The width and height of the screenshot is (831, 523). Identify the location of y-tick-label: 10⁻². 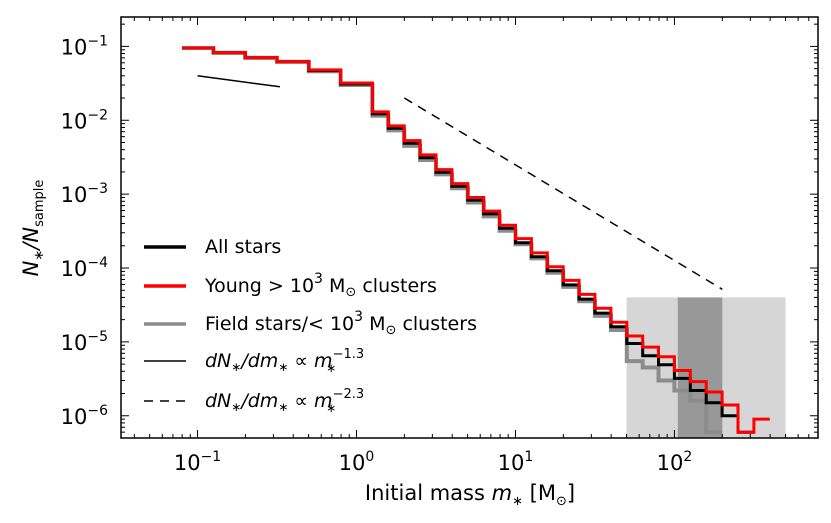
(84, 120).